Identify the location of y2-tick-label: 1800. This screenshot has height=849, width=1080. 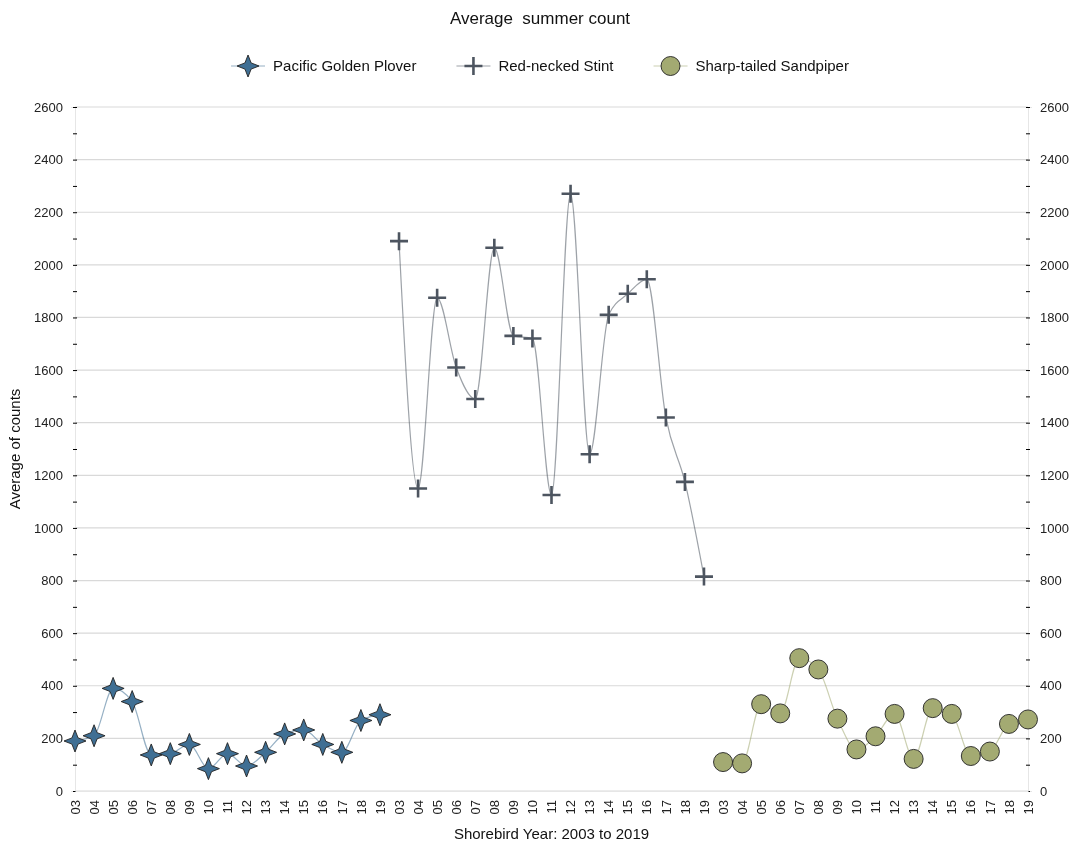
(1054, 318).